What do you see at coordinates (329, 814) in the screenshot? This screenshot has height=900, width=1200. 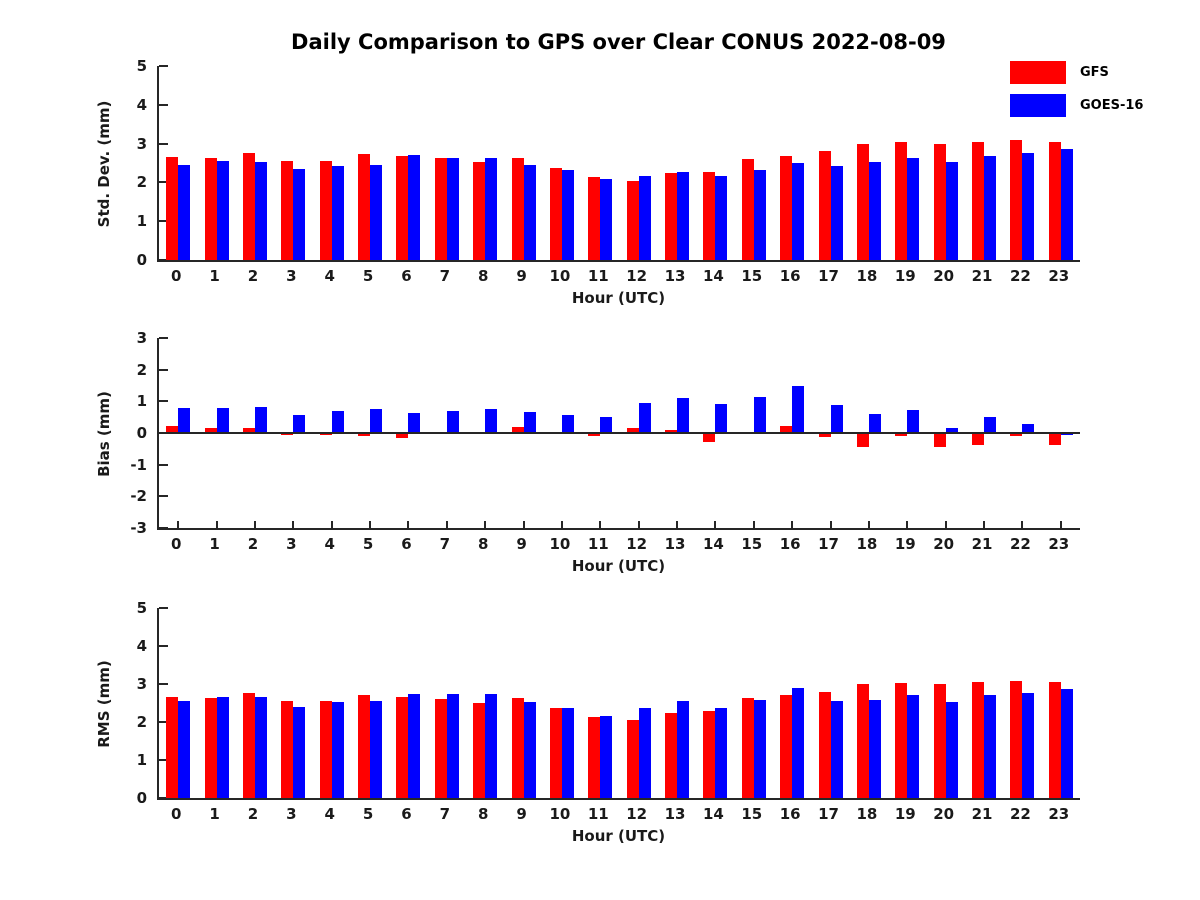 I see `x-tick-label: 4` at bounding box center [329, 814].